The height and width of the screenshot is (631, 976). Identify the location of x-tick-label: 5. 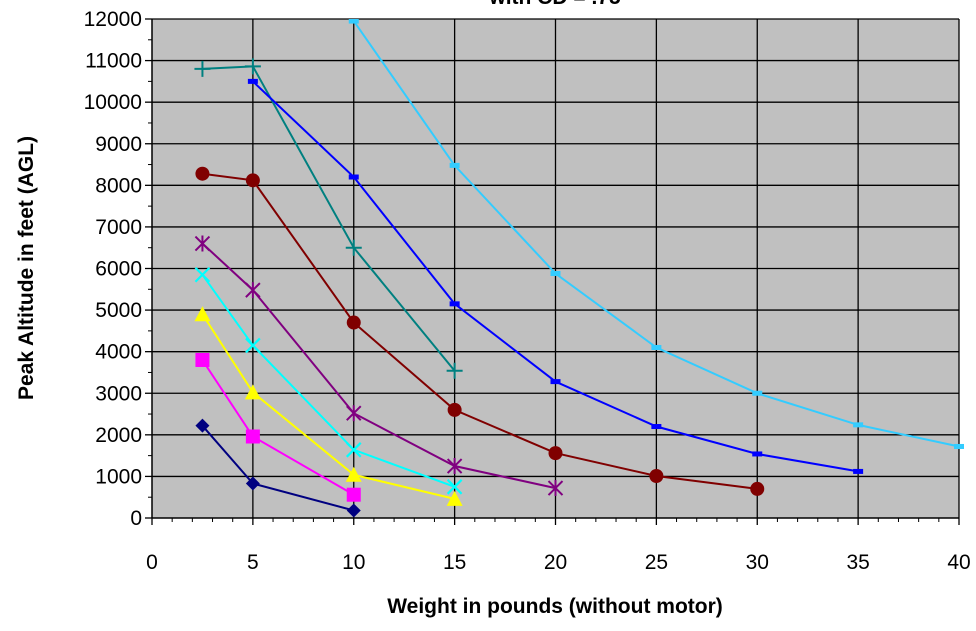
(253, 562).